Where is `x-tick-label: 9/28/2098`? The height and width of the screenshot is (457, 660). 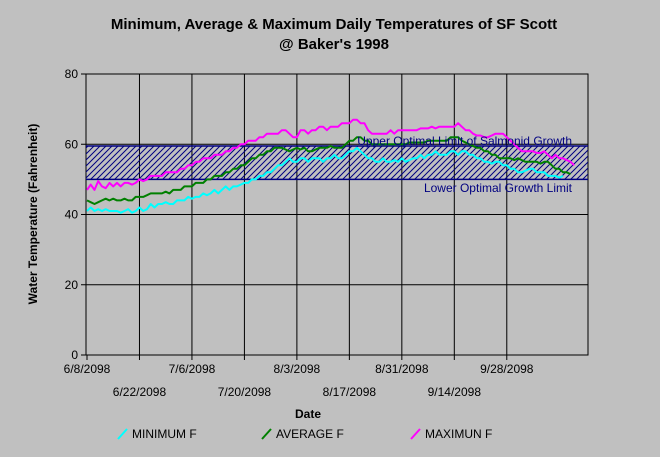
x-tick-label: 9/28/2098 is located at coordinates (507, 369).